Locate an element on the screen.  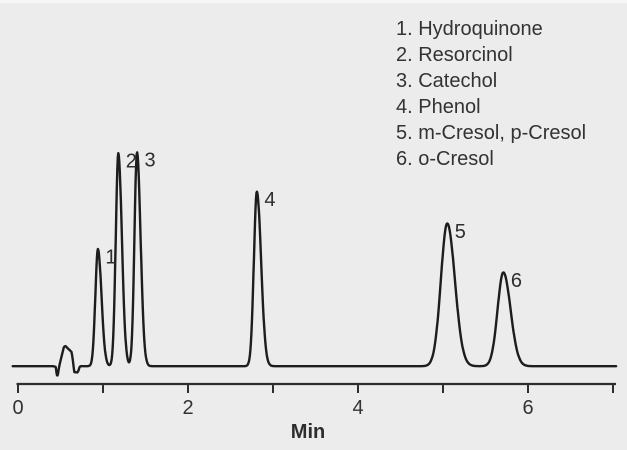
peak-label-4: 4 is located at coordinates (269, 200).